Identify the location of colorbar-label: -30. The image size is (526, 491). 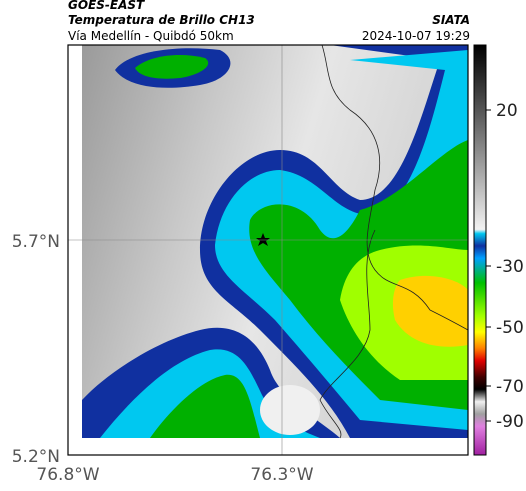
(510, 267).